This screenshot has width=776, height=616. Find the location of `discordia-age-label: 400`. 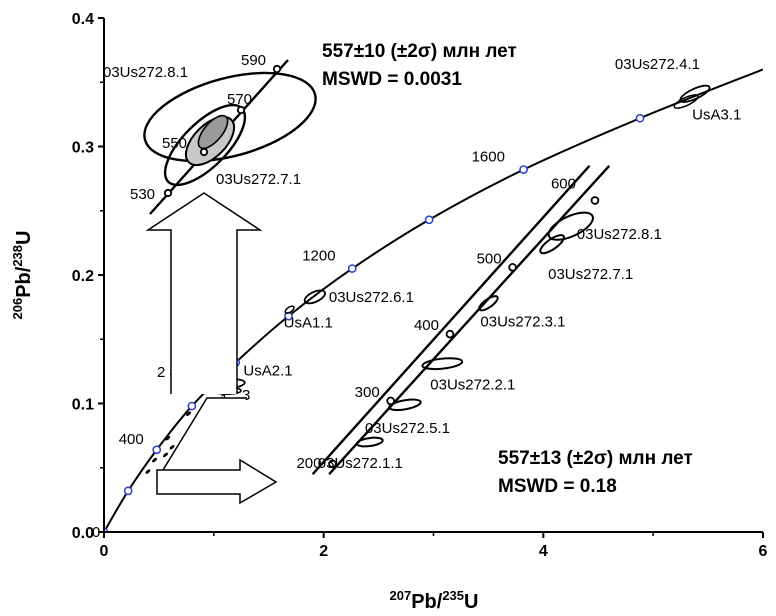

discordia-age-label: 400 is located at coordinates (426, 325).